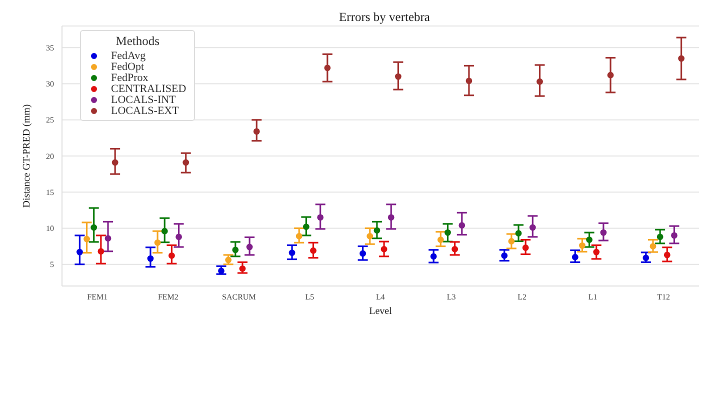  Describe the element at coordinates (127, 66) in the screenshot. I see `legend-label: FedOpt` at that location.